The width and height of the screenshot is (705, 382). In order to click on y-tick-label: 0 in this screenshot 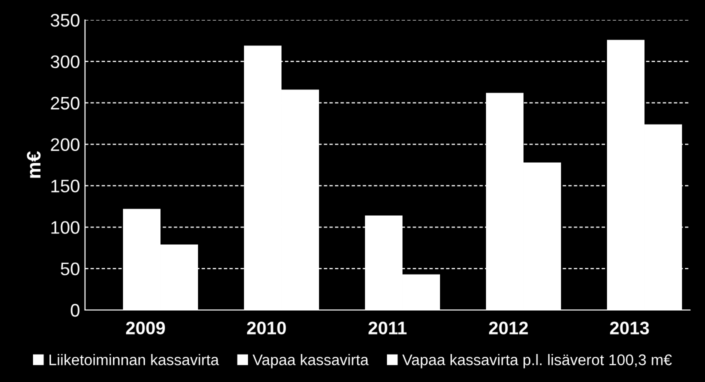, I will do `click(75, 310)`.